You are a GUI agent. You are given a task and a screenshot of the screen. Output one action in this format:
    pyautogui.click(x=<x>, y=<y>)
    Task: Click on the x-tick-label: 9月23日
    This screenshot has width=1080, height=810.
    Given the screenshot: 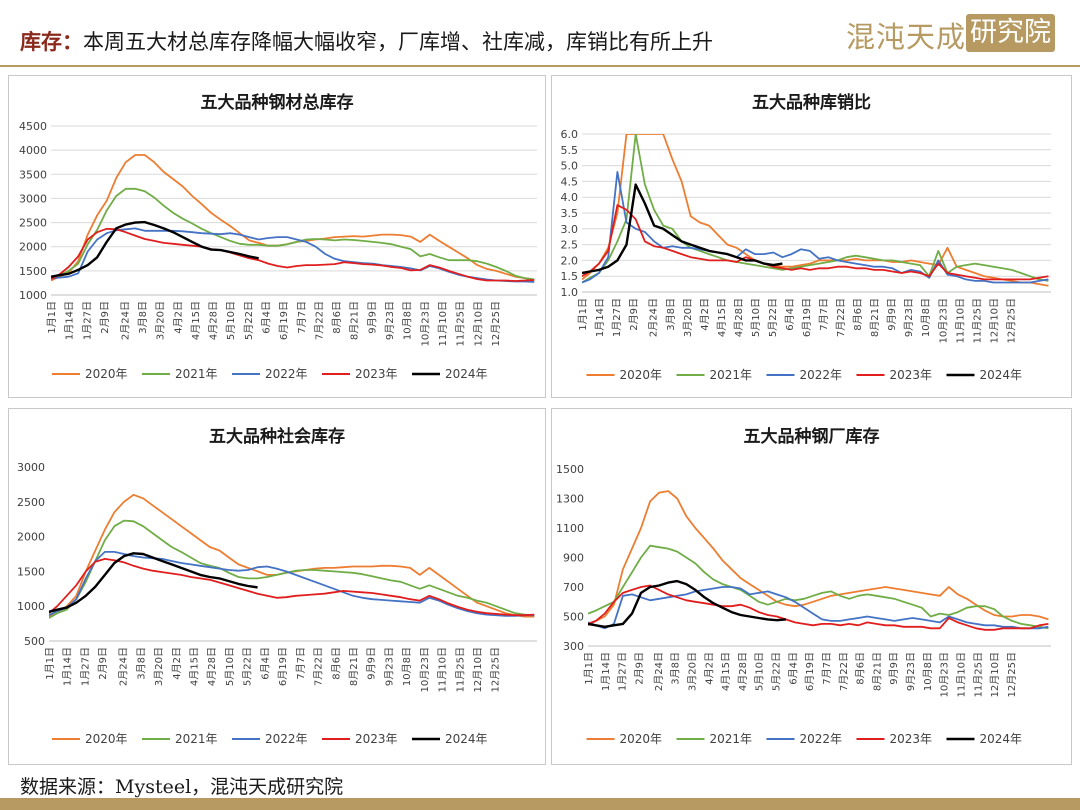 What is the action you would take?
    pyautogui.click(x=390, y=320)
    